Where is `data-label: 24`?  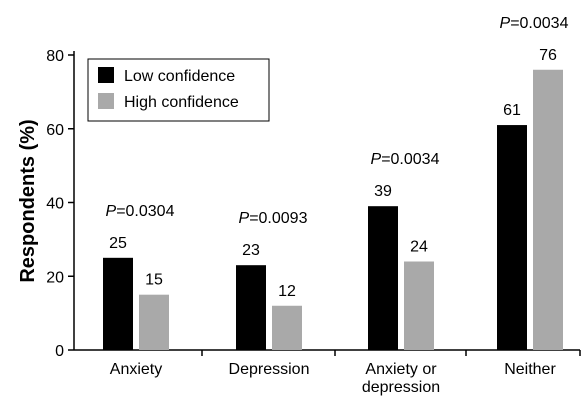
data-label: 24 is located at coordinates (419, 247).